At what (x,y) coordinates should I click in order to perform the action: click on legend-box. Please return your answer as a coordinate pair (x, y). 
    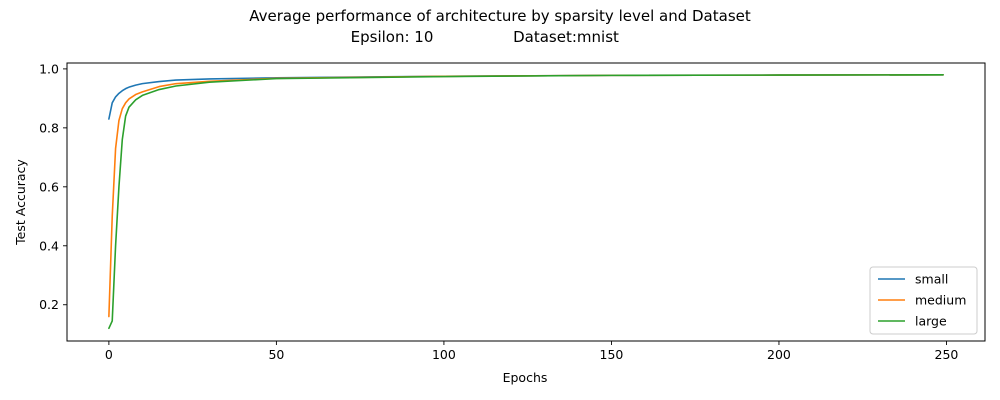
    Looking at the image, I should click on (923, 300).